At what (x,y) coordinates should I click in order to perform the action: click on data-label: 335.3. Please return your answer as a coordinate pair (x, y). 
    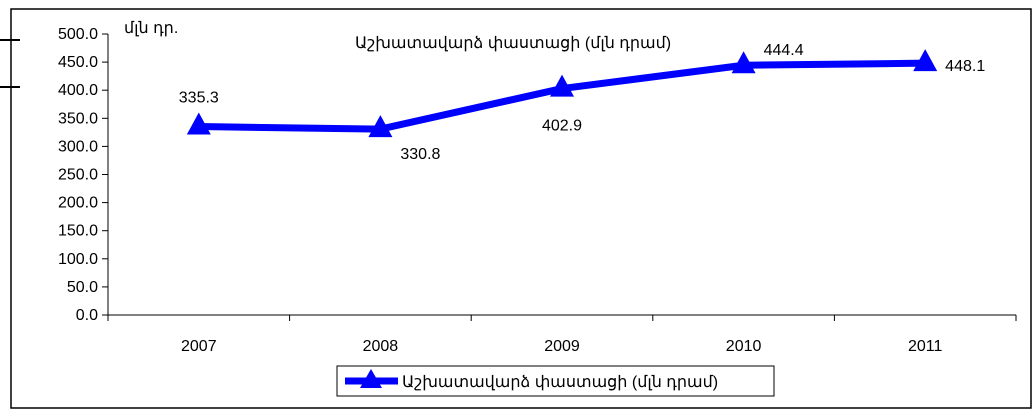
    Looking at the image, I should click on (199, 98).